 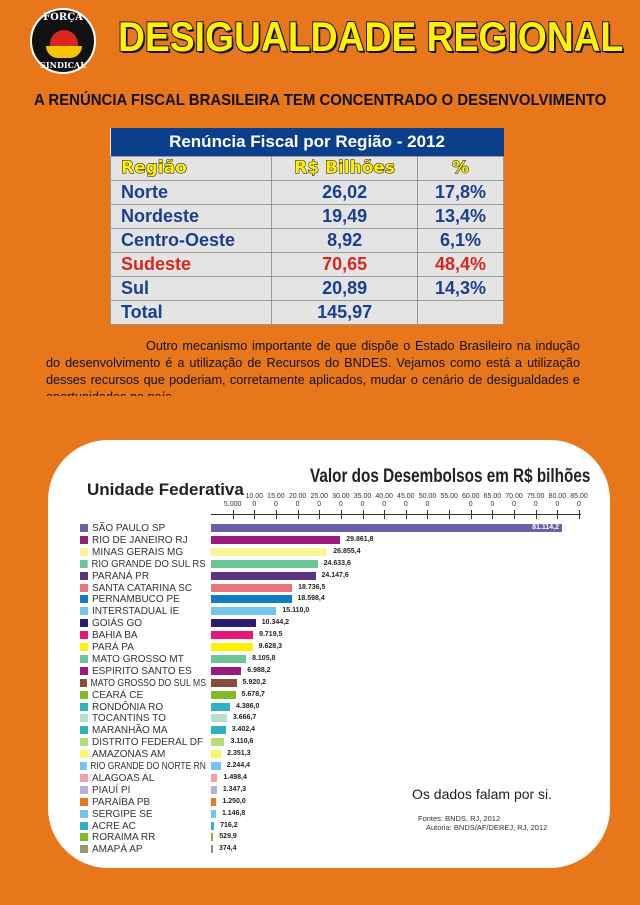 What do you see at coordinates (63, 41) in the screenshot?
I see `forca-sindical-logo: FORÇA SINDICAL` at bounding box center [63, 41].